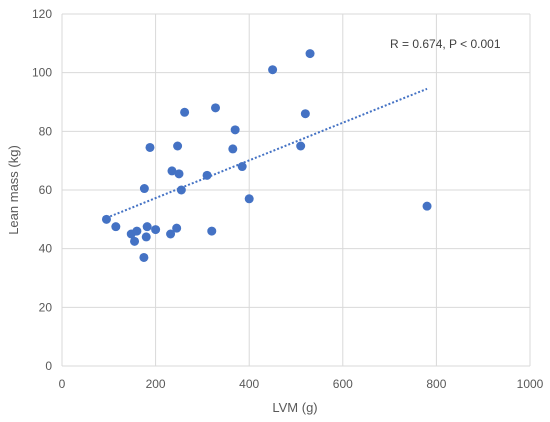 The image size is (550, 422). What do you see at coordinates (46, 249) in the screenshot?
I see `y-tick-label: 40` at bounding box center [46, 249].